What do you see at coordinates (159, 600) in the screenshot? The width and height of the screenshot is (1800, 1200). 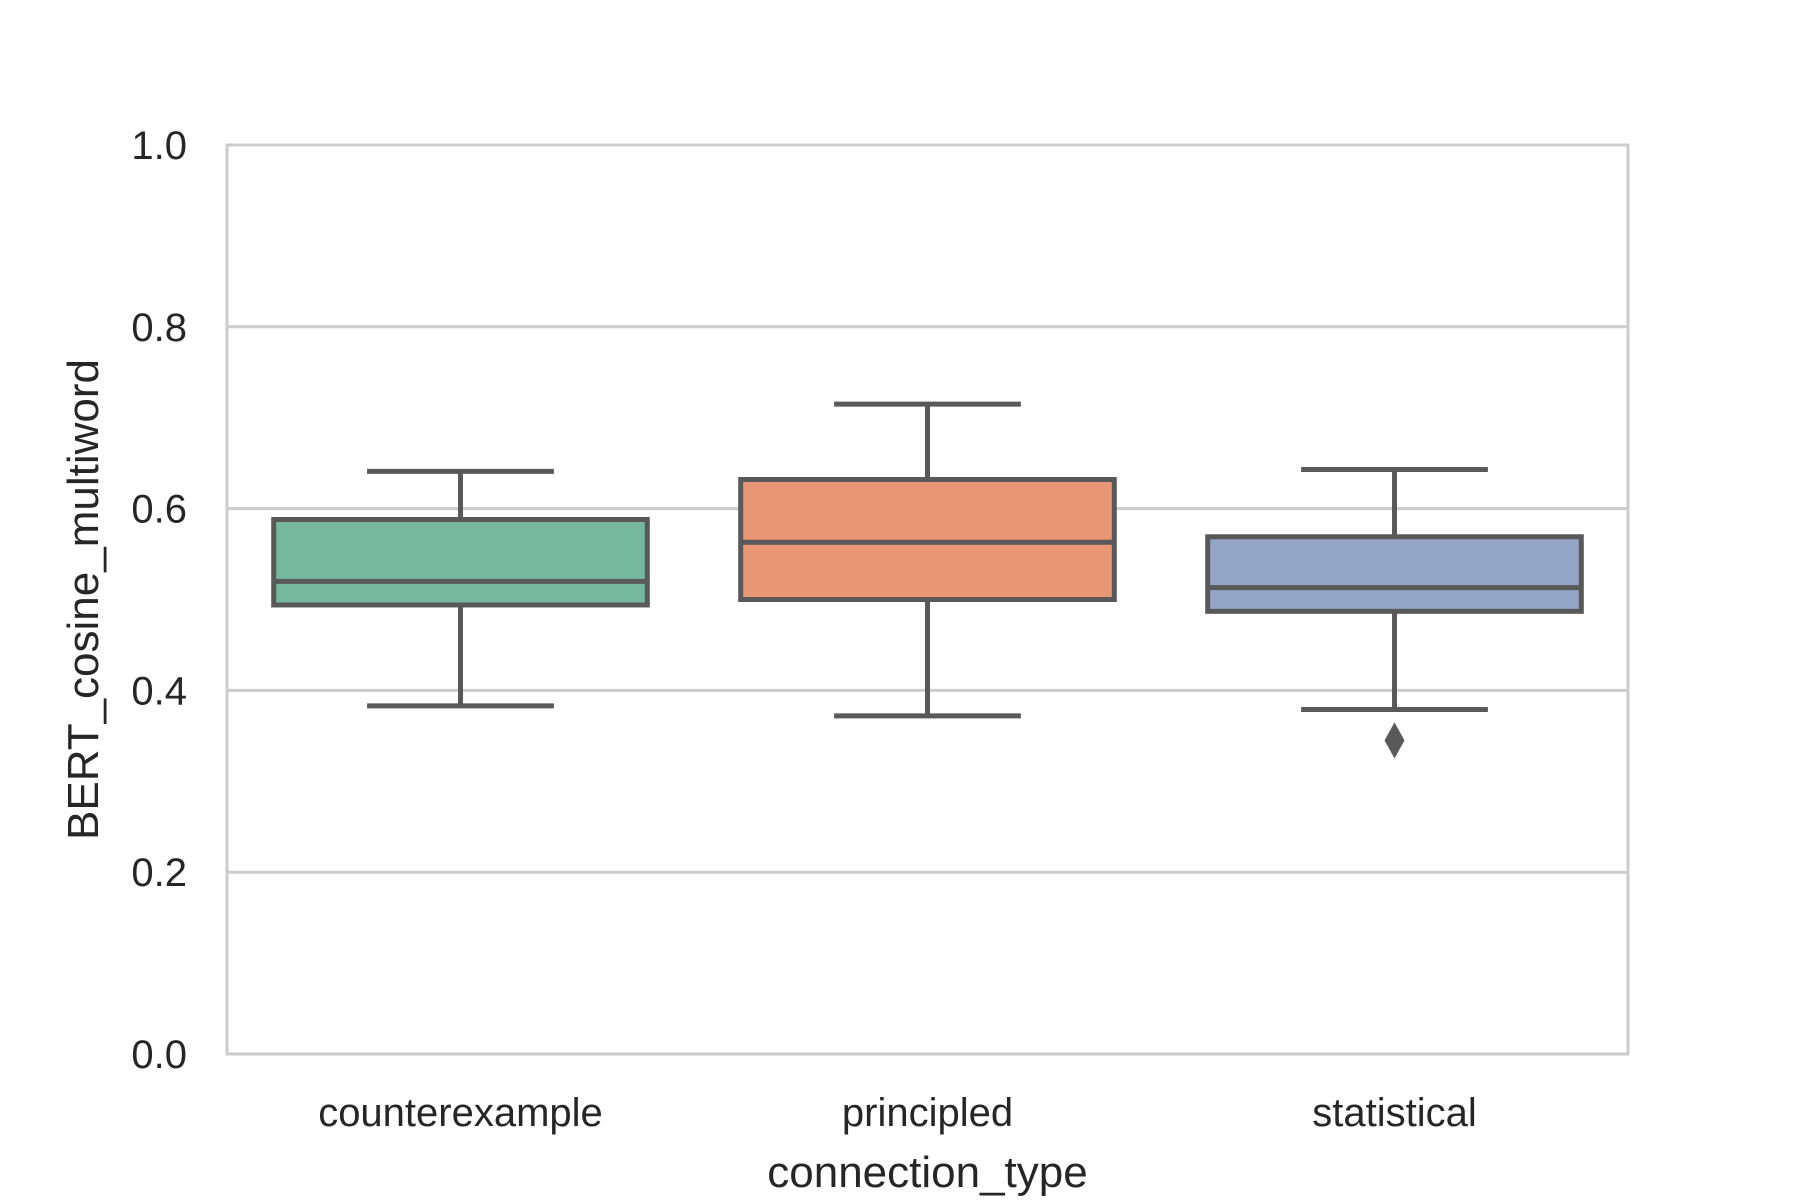 I see `y-axis-ticks: 0.0 0.2 0.4 0.6 0.8 1.0` at bounding box center [159, 600].